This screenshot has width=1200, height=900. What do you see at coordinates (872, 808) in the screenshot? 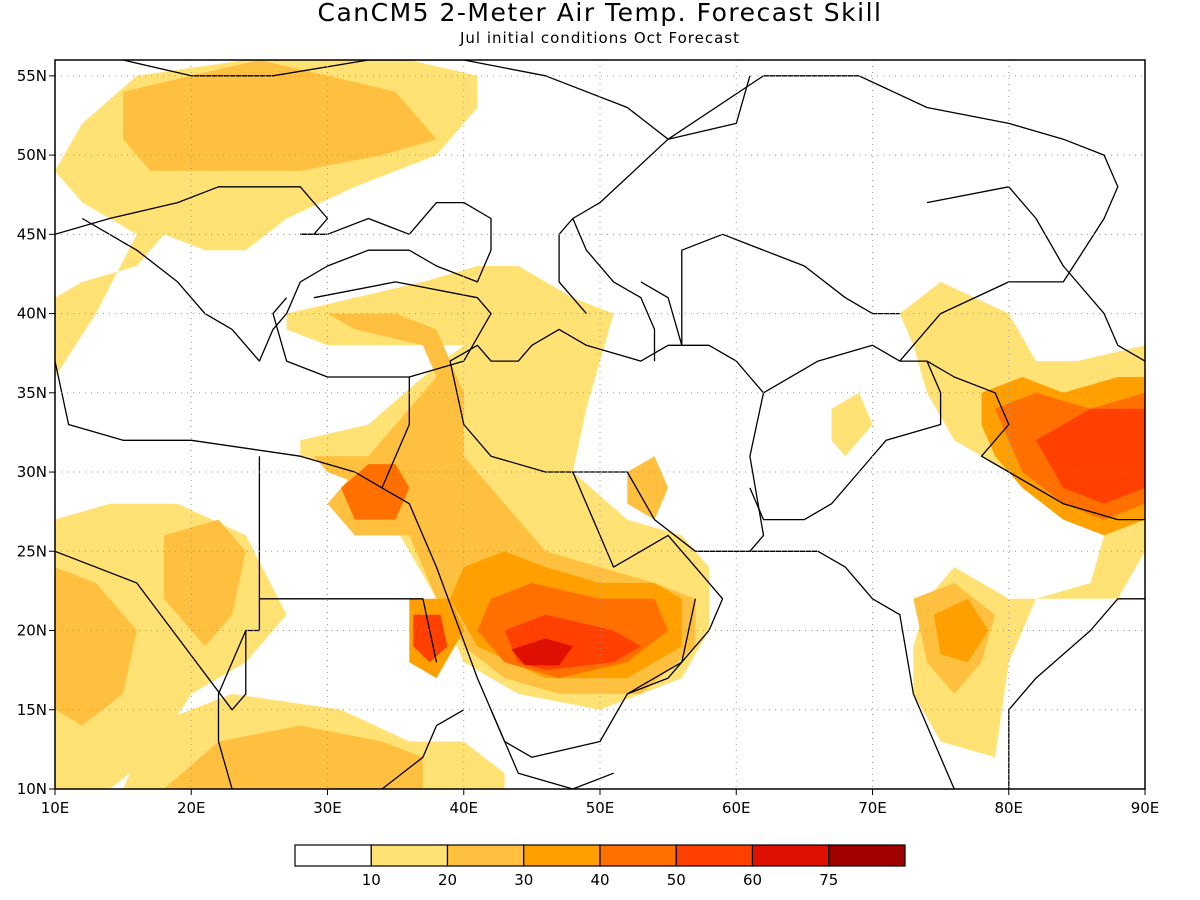
I see `tick-label-lon-6: 70E` at bounding box center [872, 808].